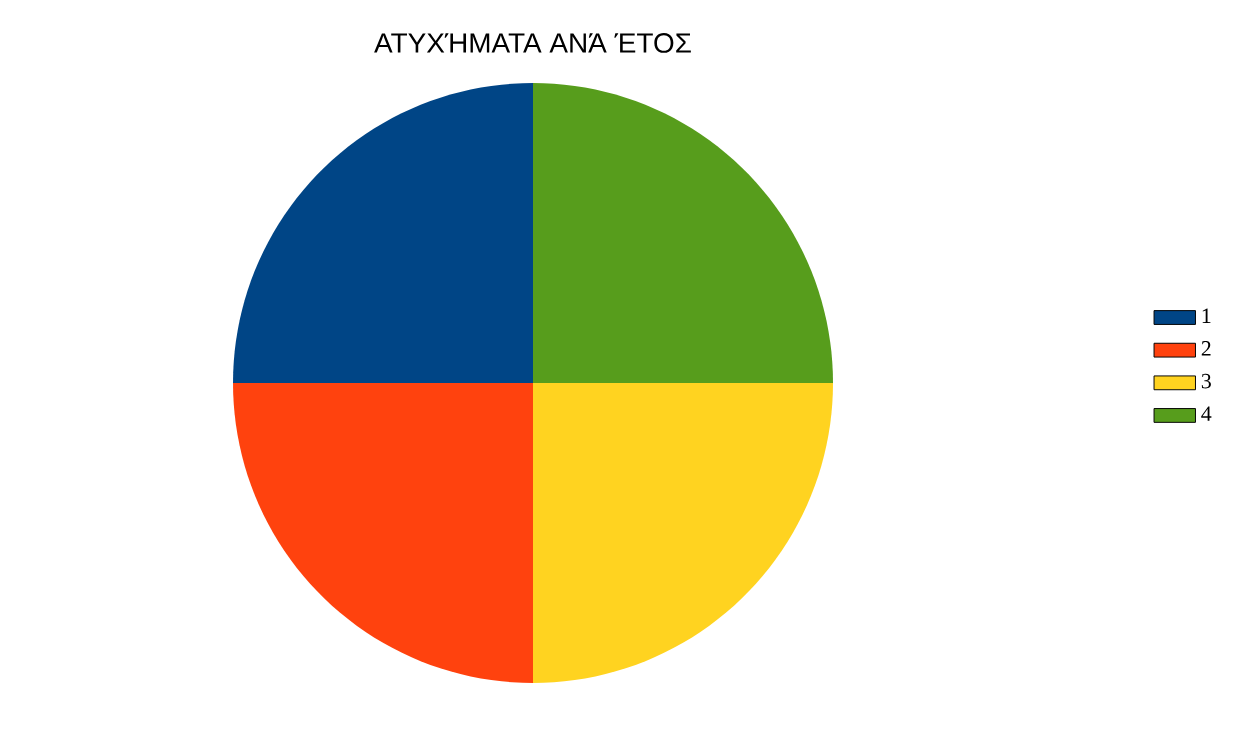 The height and width of the screenshot is (733, 1243). Describe the element at coordinates (532, 43) in the screenshot. I see `chart-title: ΑΤΥΧΉΜΑΤΑ ΑΝΆ ΈΤΟΣ` at that location.